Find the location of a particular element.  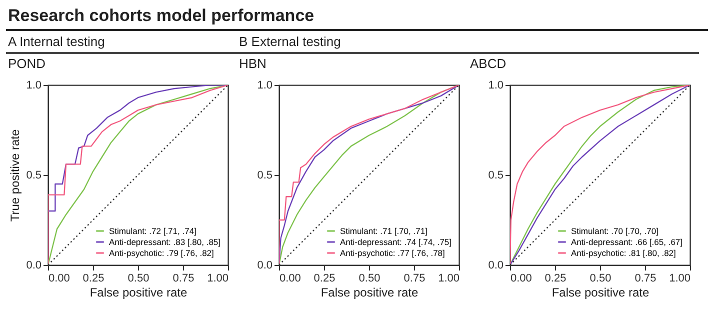

legend-label: Stimulant: .70 [.70, .70] is located at coordinates (614, 231).